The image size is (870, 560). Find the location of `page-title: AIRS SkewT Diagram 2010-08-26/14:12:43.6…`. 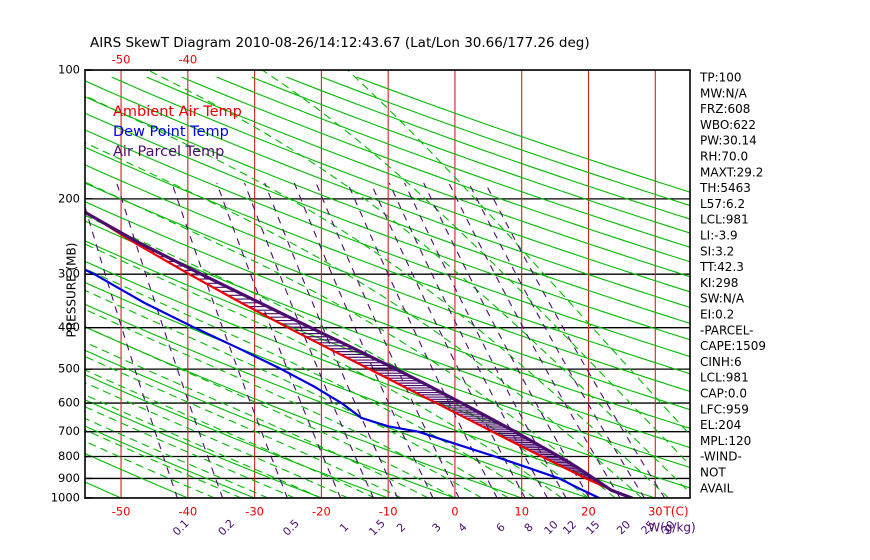

page-title: AIRS SkewT Diagram 2010-08-26/14:12:43.6… is located at coordinates (340, 43).